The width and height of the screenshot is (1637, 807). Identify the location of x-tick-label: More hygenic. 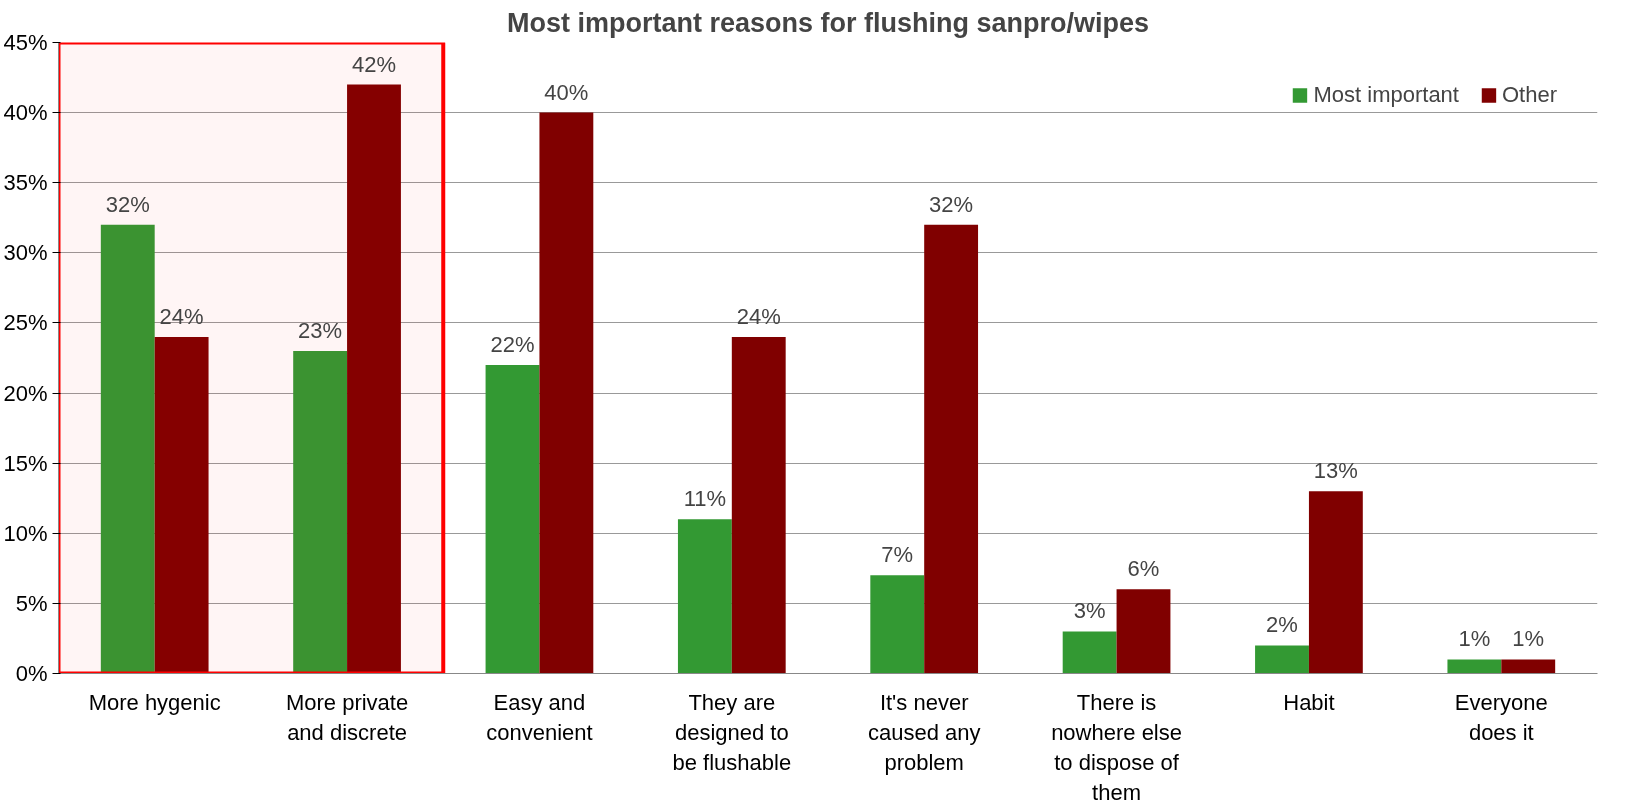
(154, 702).